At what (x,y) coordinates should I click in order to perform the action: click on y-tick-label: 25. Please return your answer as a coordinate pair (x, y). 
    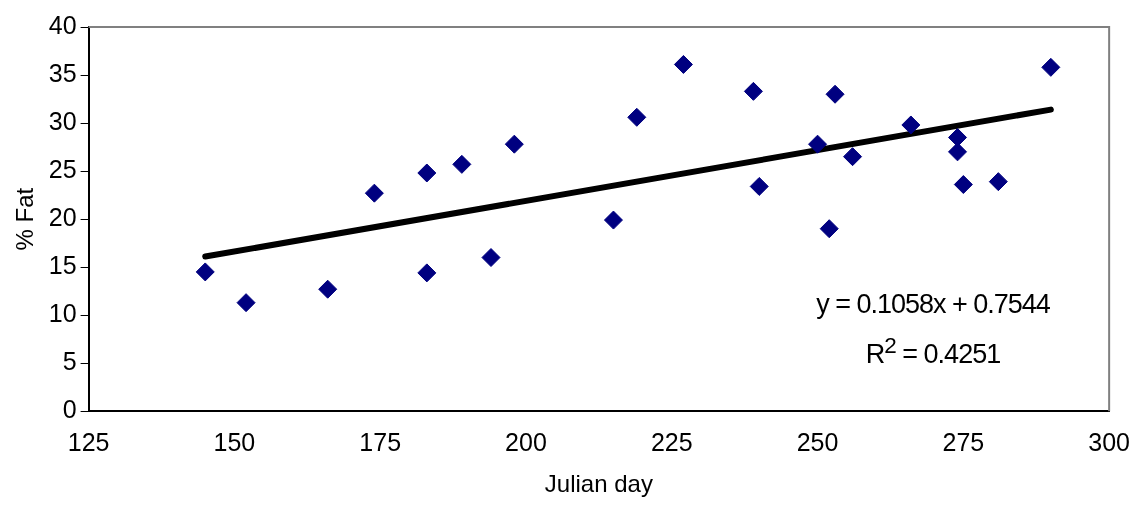
    Looking at the image, I should click on (62, 168).